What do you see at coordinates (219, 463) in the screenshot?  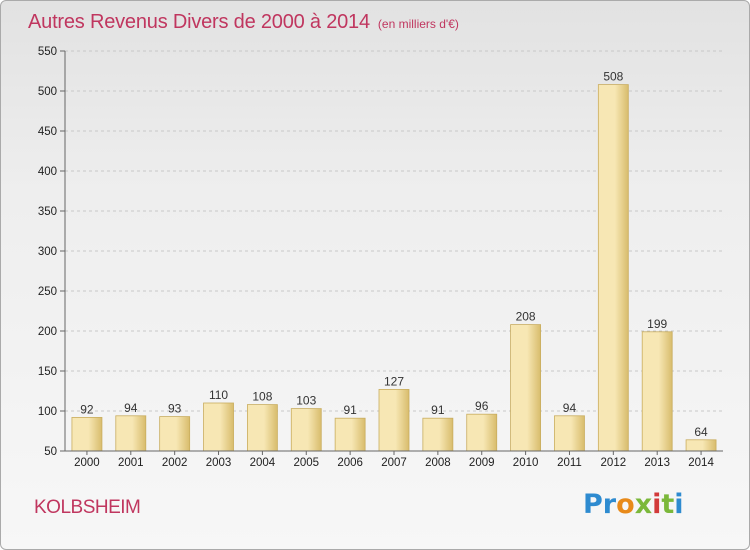 I see `x-tick-label: 2003` at bounding box center [219, 463].